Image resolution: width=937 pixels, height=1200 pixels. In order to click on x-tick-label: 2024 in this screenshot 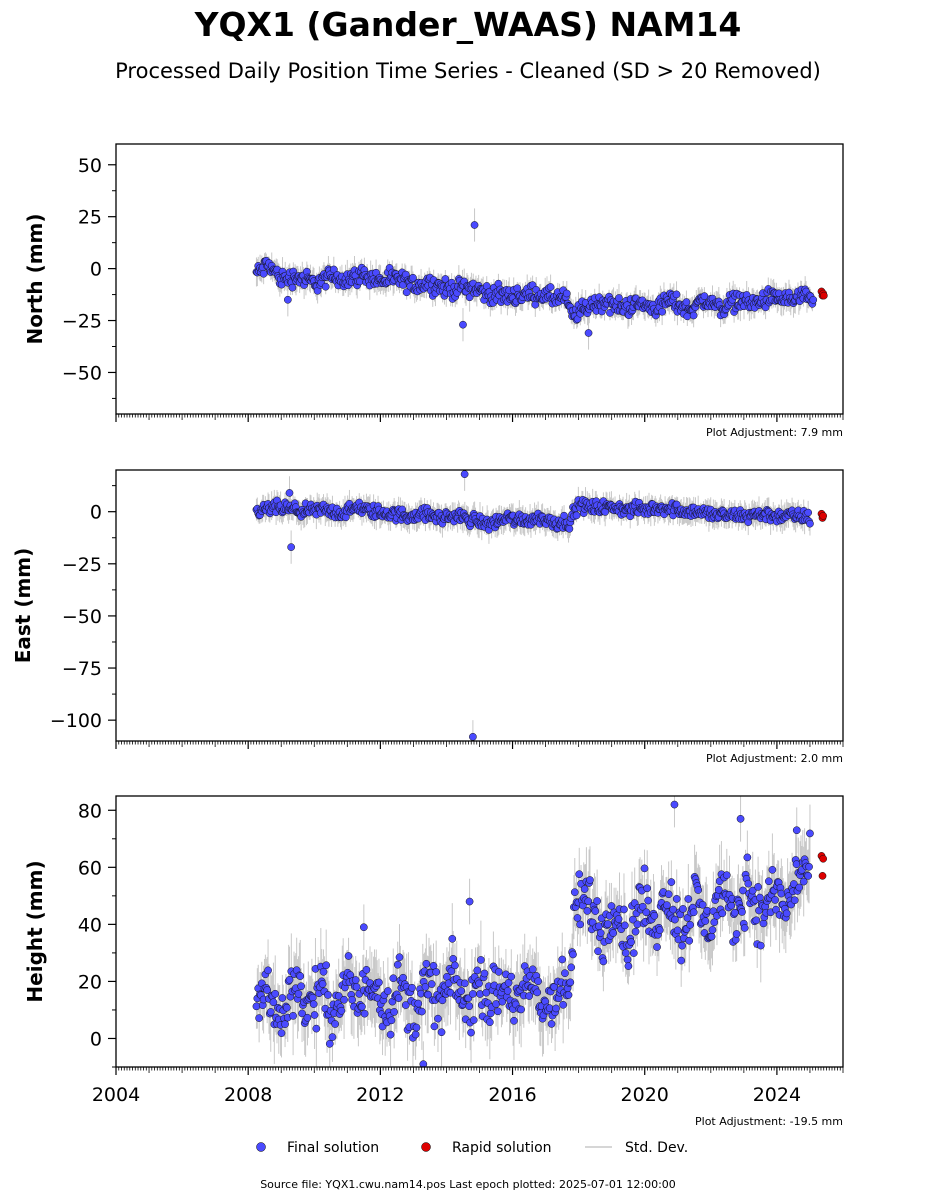, I will do `click(777, 1095)`.